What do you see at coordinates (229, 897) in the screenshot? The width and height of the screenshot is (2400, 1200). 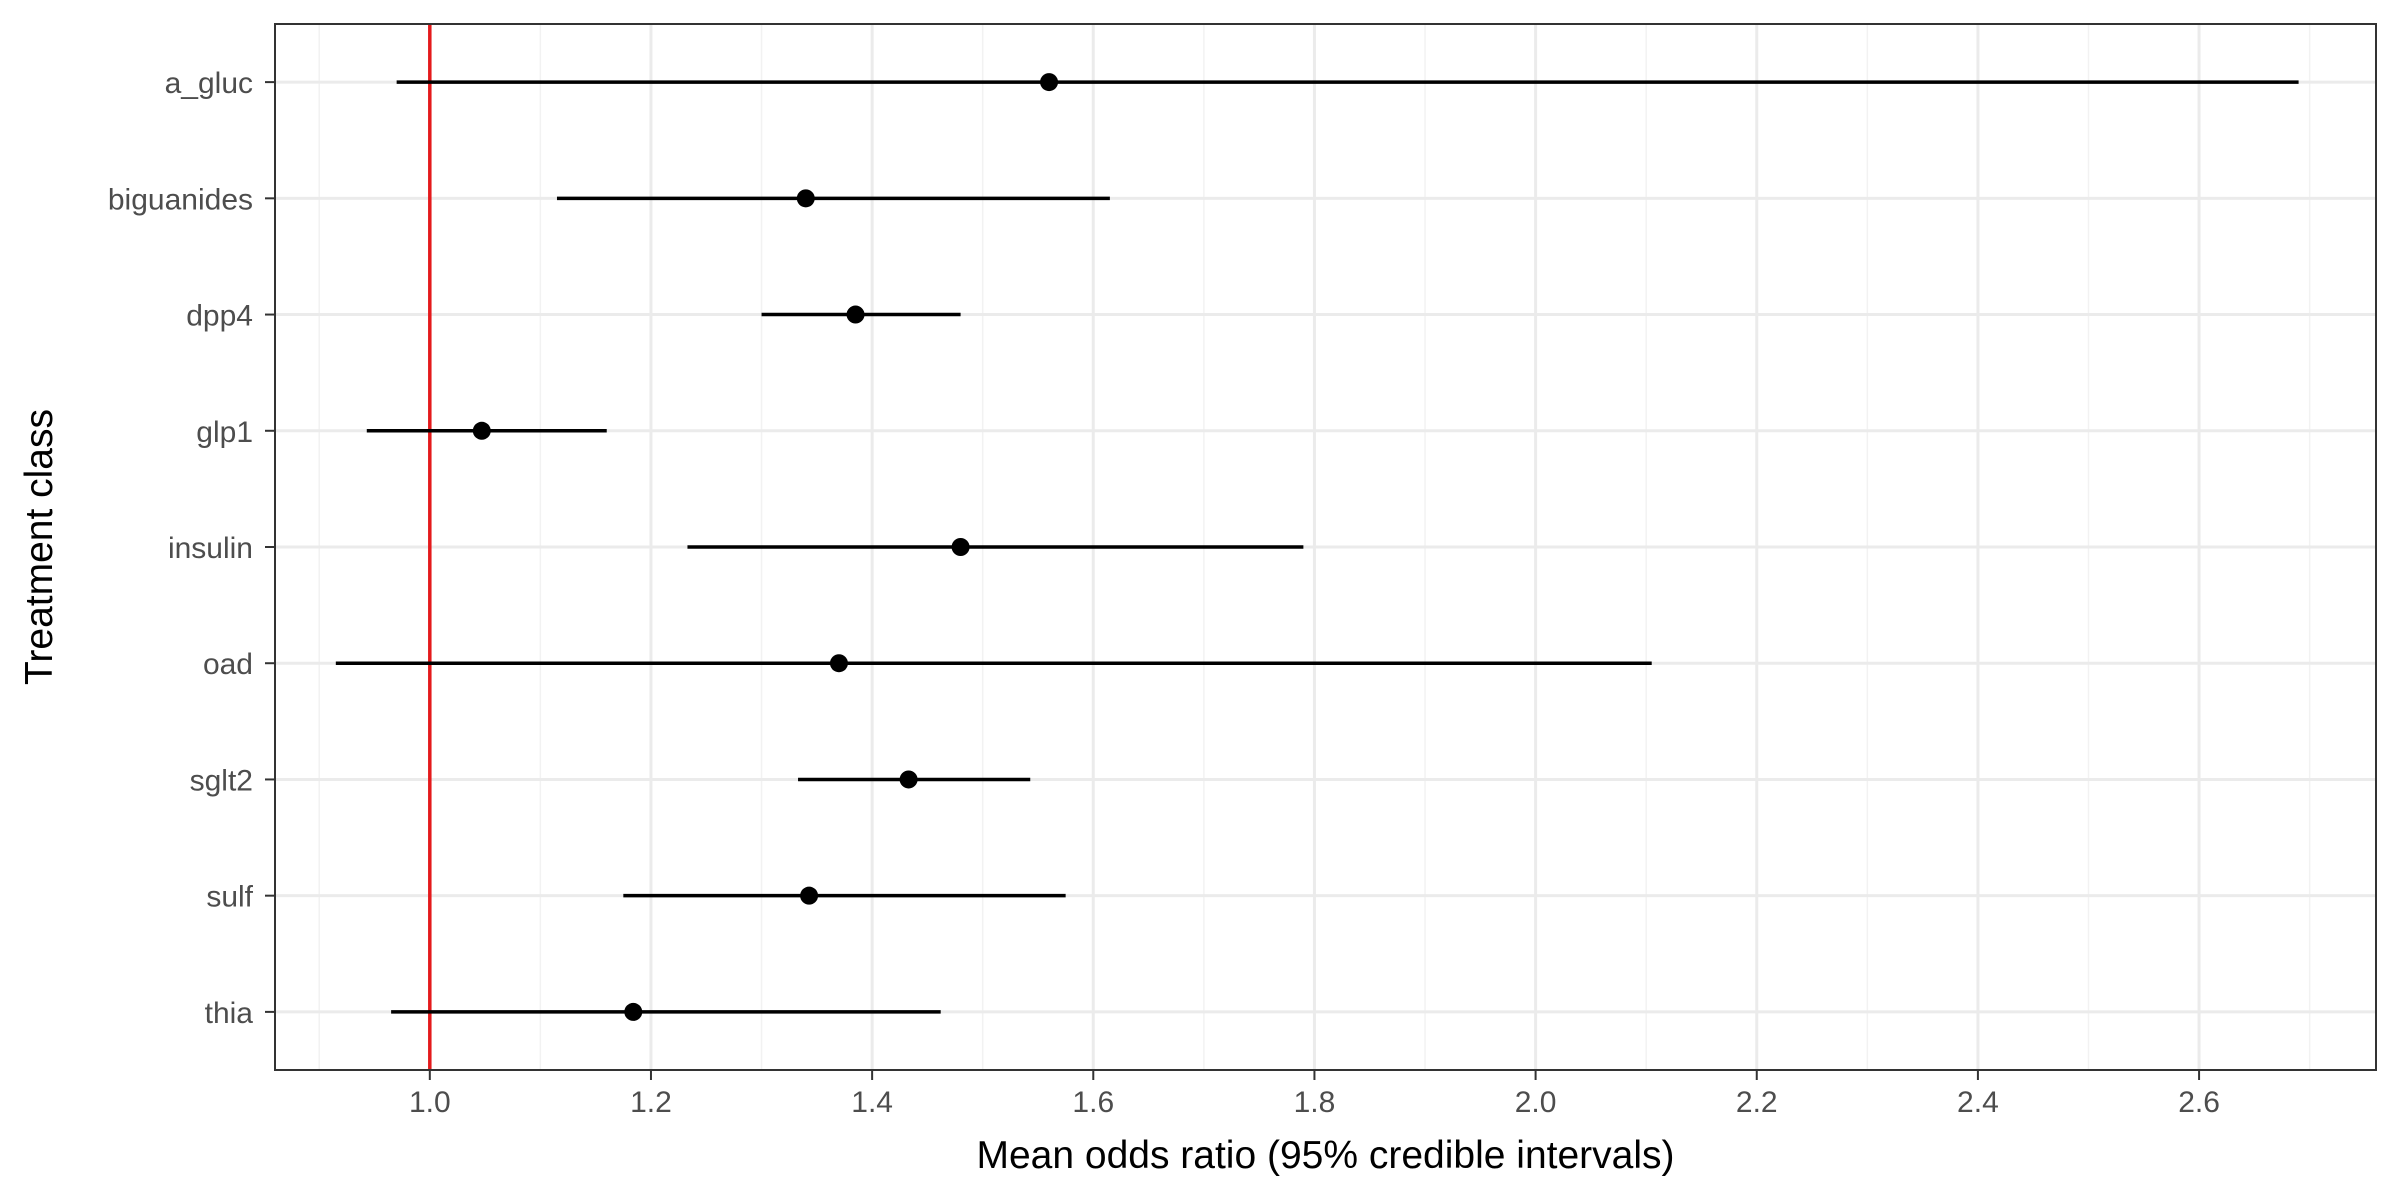 I see `y-tick-label: sulf` at bounding box center [229, 897].